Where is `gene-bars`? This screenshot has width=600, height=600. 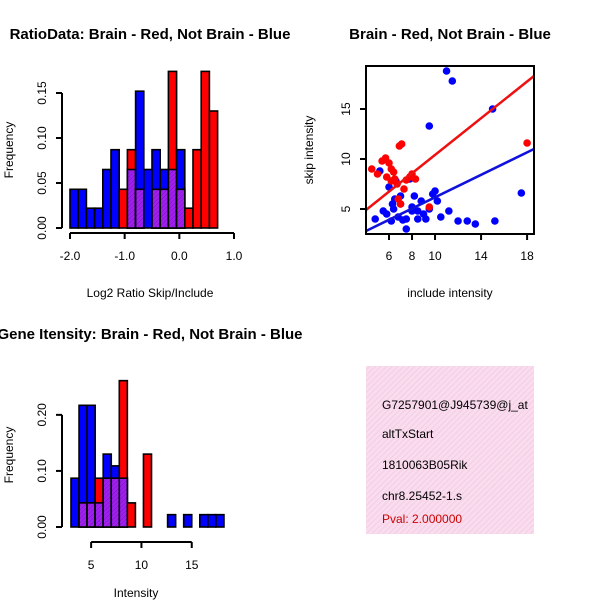
gene-bars is located at coordinates (147, 453).